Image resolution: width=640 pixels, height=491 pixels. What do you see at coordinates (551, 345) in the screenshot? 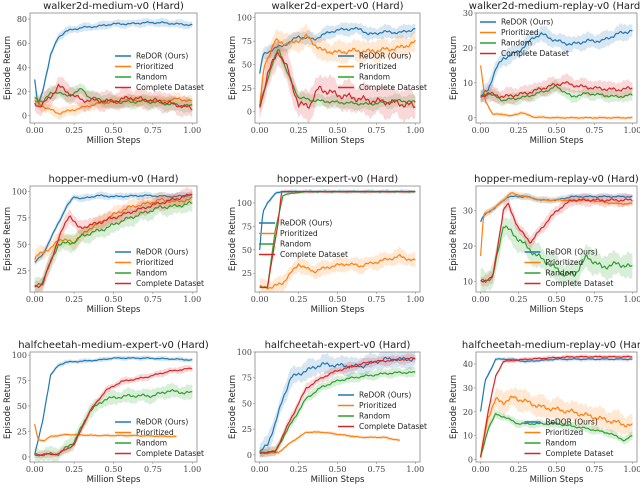
I see `subplot-title: halfcheetah-medium-replay-v0 (Hard)` at bounding box center [551, 345].